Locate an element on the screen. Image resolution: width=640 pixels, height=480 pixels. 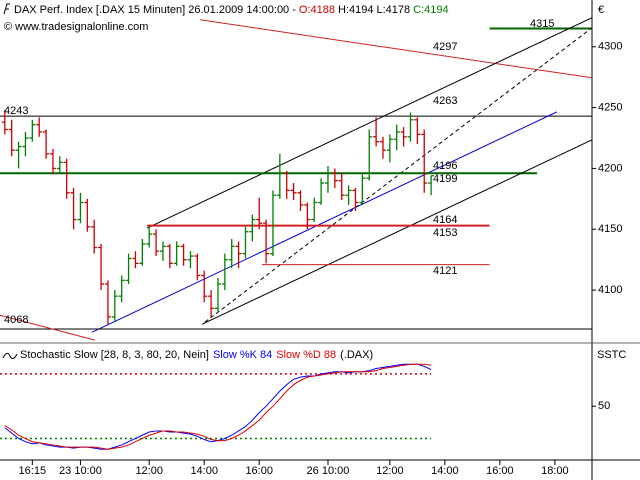
legend-name: Slow %D is located at coordinates (298, 355).